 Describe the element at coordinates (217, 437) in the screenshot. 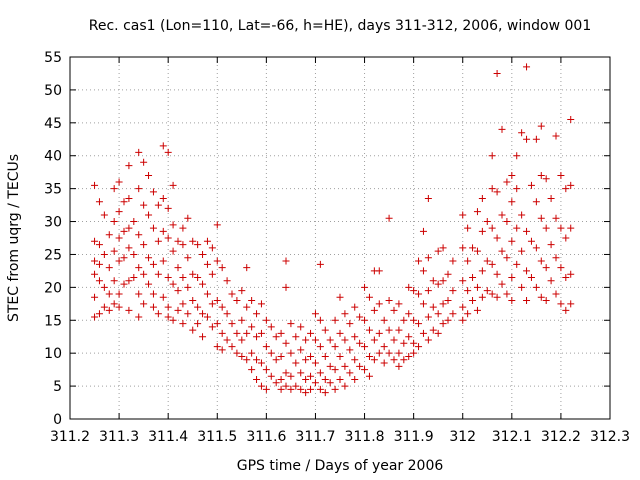

I see `x-tick-label: 311.5` at that location.